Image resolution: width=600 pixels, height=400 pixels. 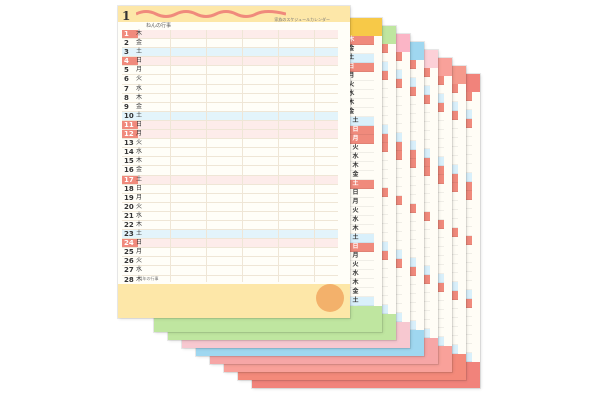 What do you see at coordinates (129, 270) in the screenshot?
I see `day-number: 27` at bounding box center [129, 270].